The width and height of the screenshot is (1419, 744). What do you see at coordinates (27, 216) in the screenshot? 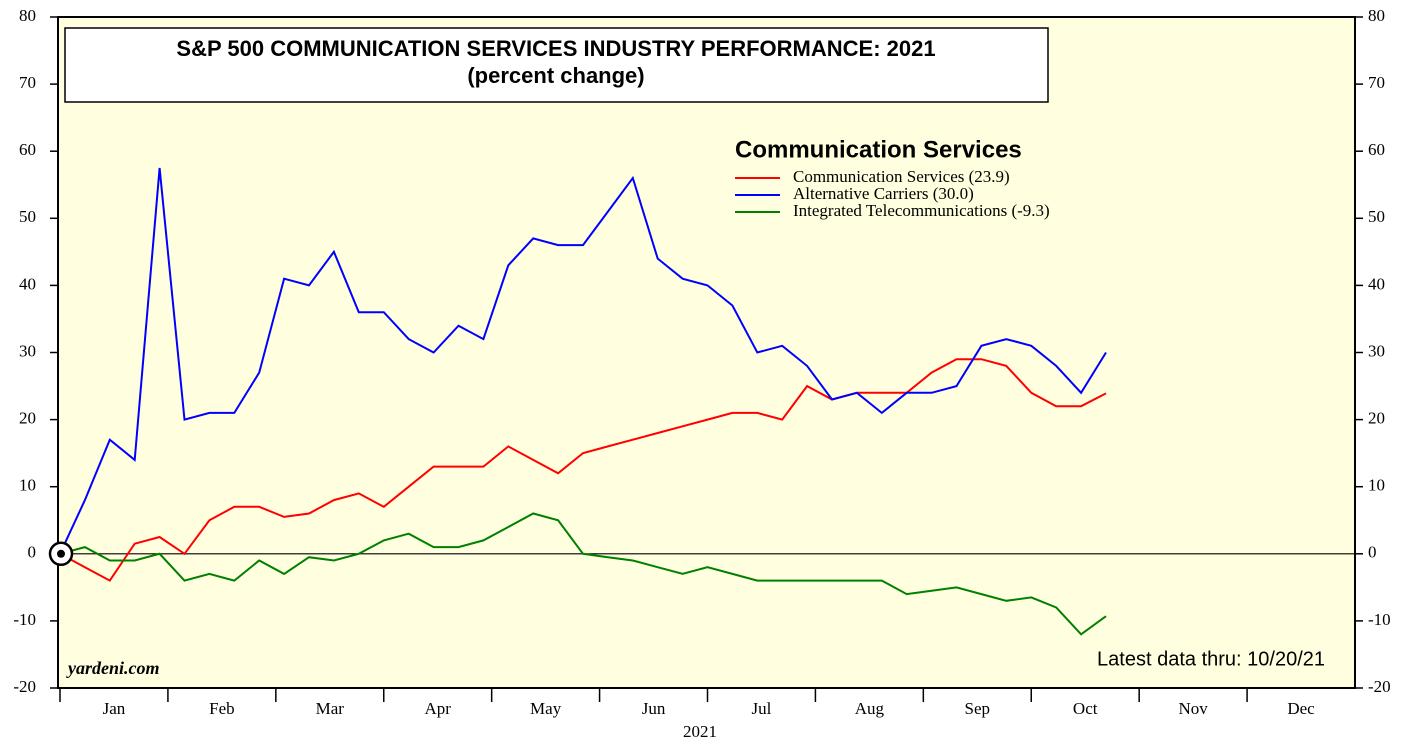
I see `y-tick-label: 50` at bounding box center [27, 216].